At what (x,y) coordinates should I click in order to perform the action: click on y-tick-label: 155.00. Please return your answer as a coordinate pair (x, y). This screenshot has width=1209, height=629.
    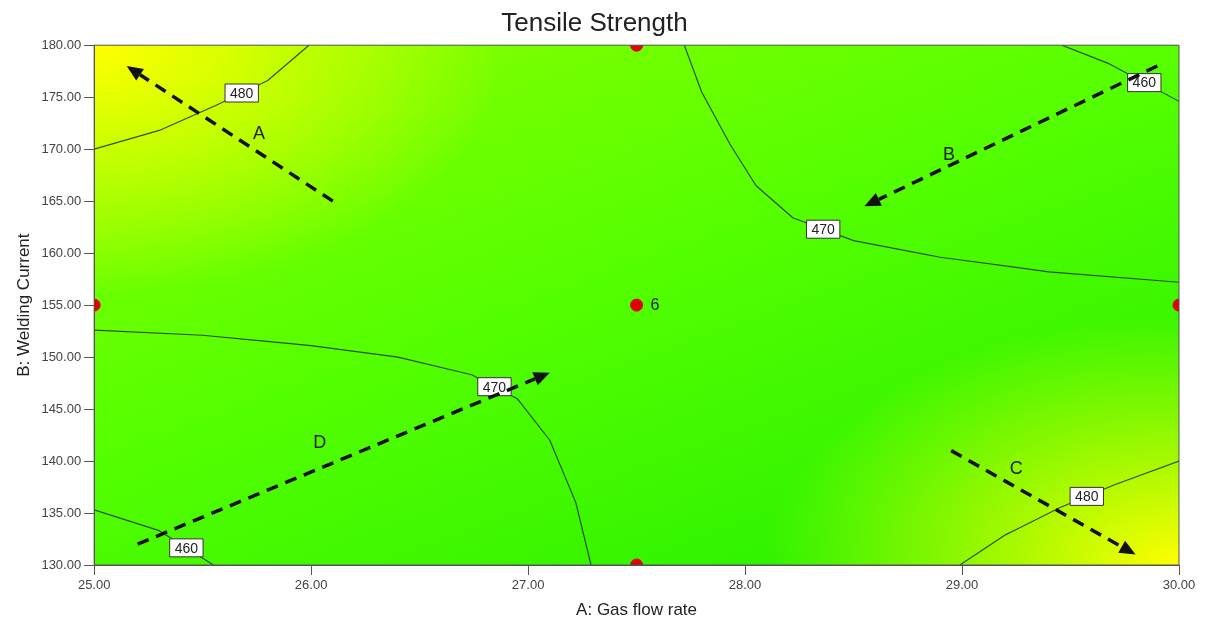
    Looking at the image, I should click on (61, 304).